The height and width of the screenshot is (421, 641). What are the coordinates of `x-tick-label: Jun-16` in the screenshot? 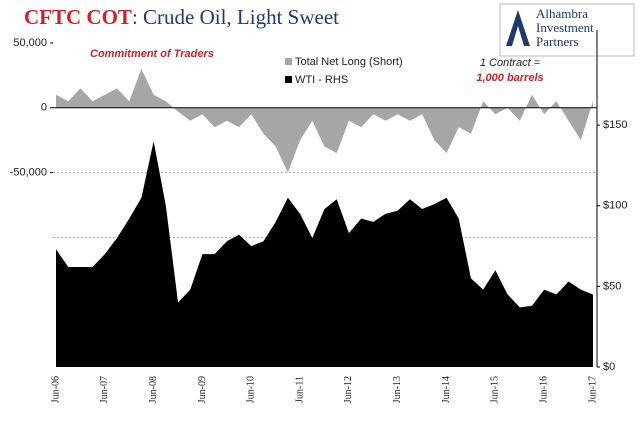 It's located at (543, 389).